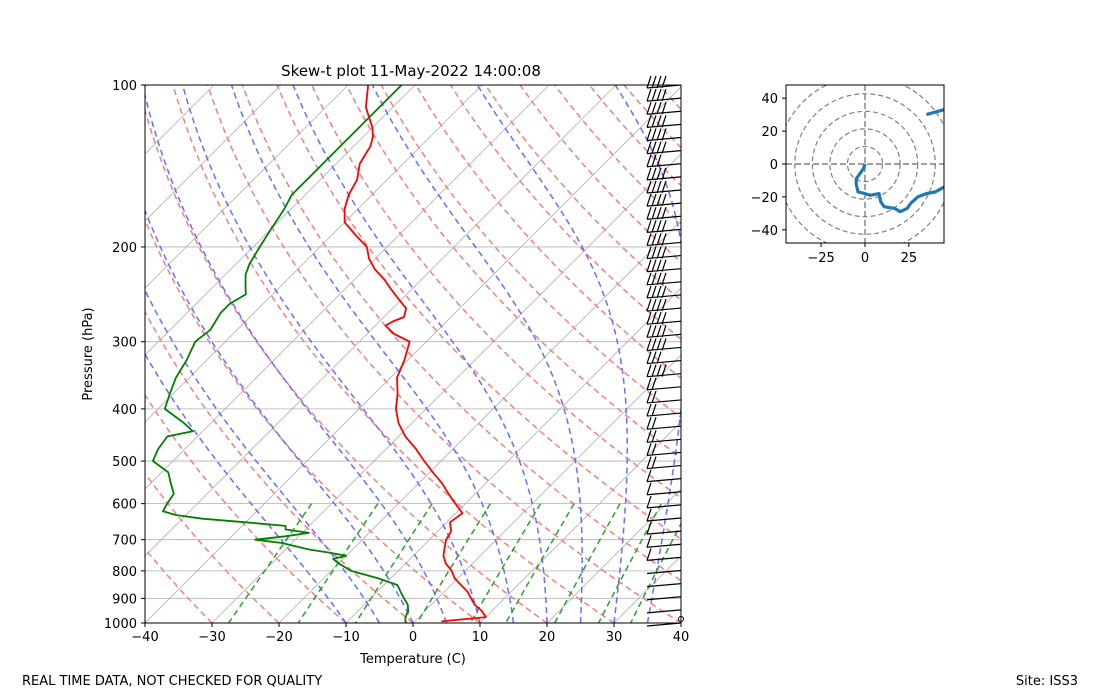 This screenshot has height=700, width=1100. What do you see at coordinates (820, 258) in the screenshot?
I see `hodograph-x-tick-label: −25` at bounding box center [820, 258].